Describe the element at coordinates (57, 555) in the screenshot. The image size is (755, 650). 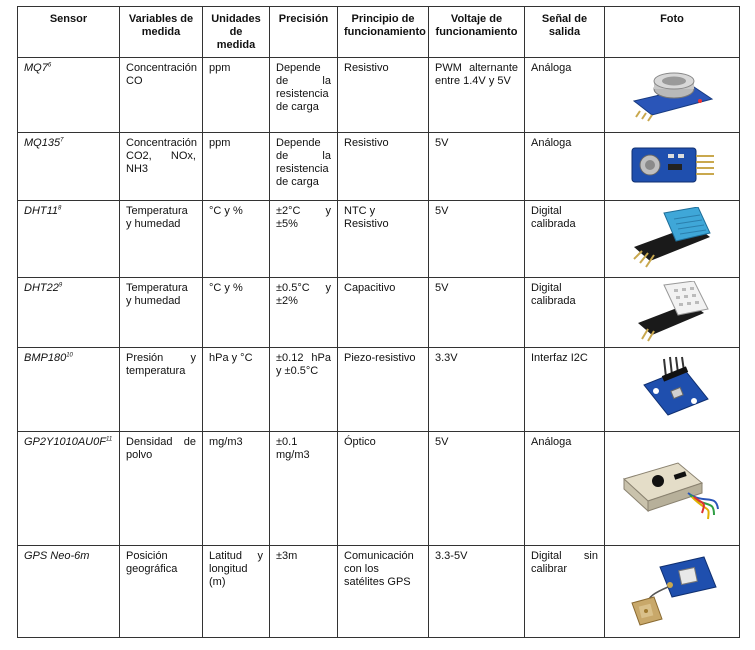
I see `sensor-name: GPS Neo-6m` at that location.